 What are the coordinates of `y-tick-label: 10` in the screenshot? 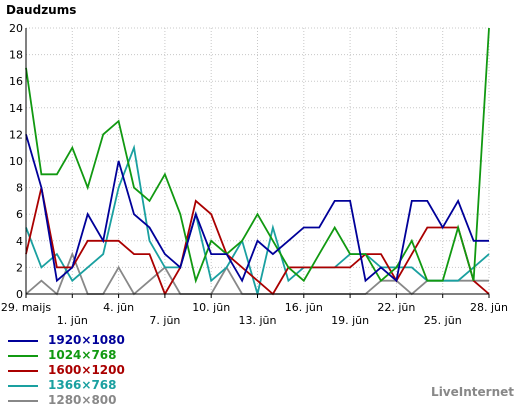 It's located at (16, 161).